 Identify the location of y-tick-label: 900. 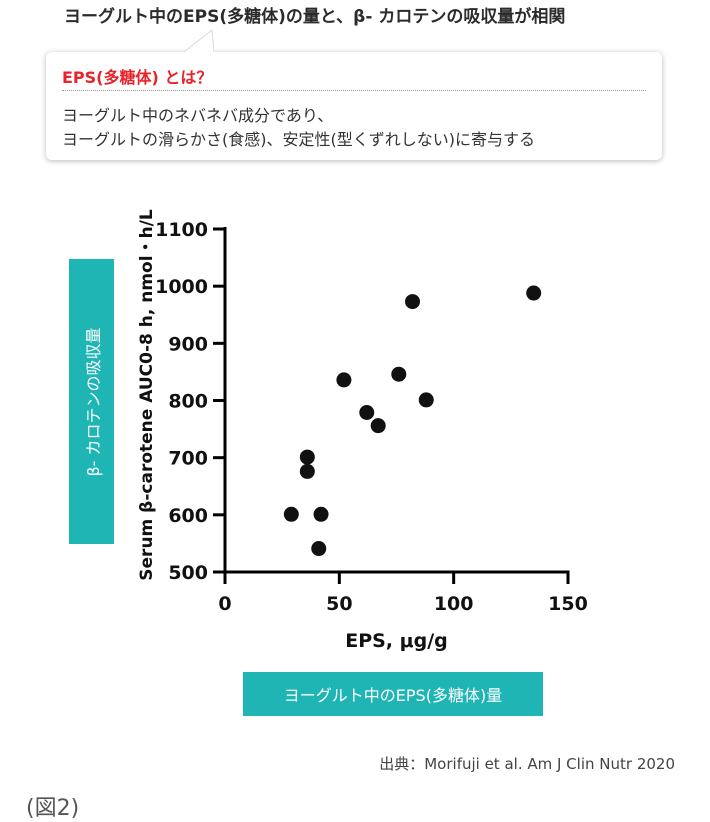
(188, 344).